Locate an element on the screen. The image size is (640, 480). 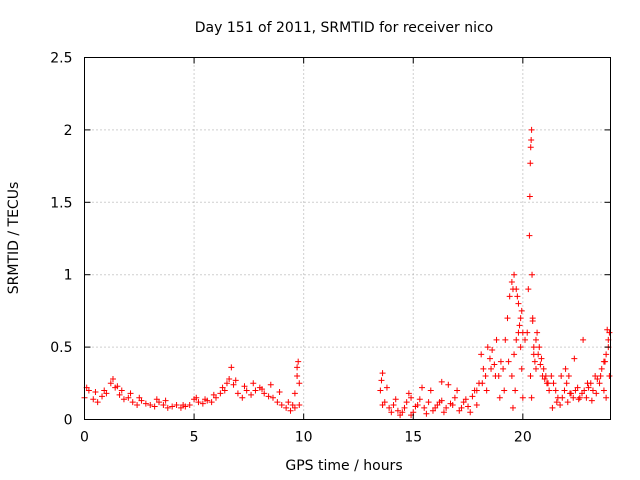
x-tick-label: 5 is located at coordinates (194, 438).